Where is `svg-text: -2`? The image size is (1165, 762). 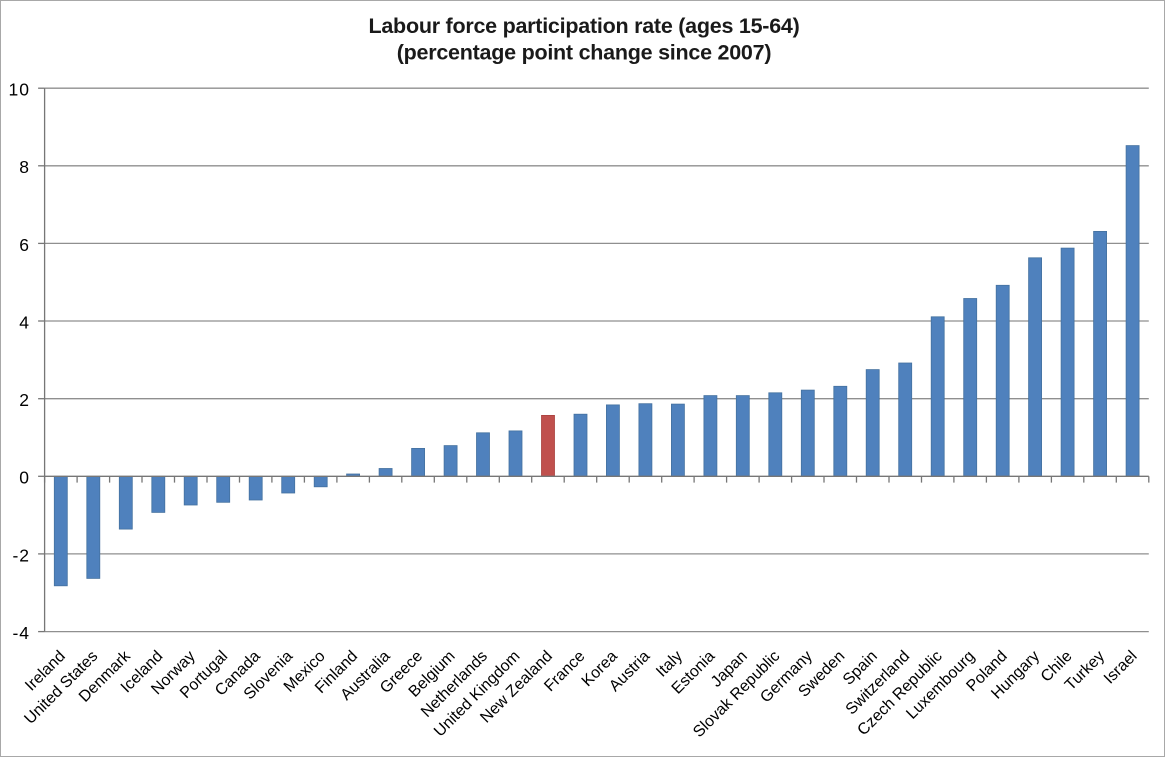
svg-text: -2 is located at coordinates (21, 555).